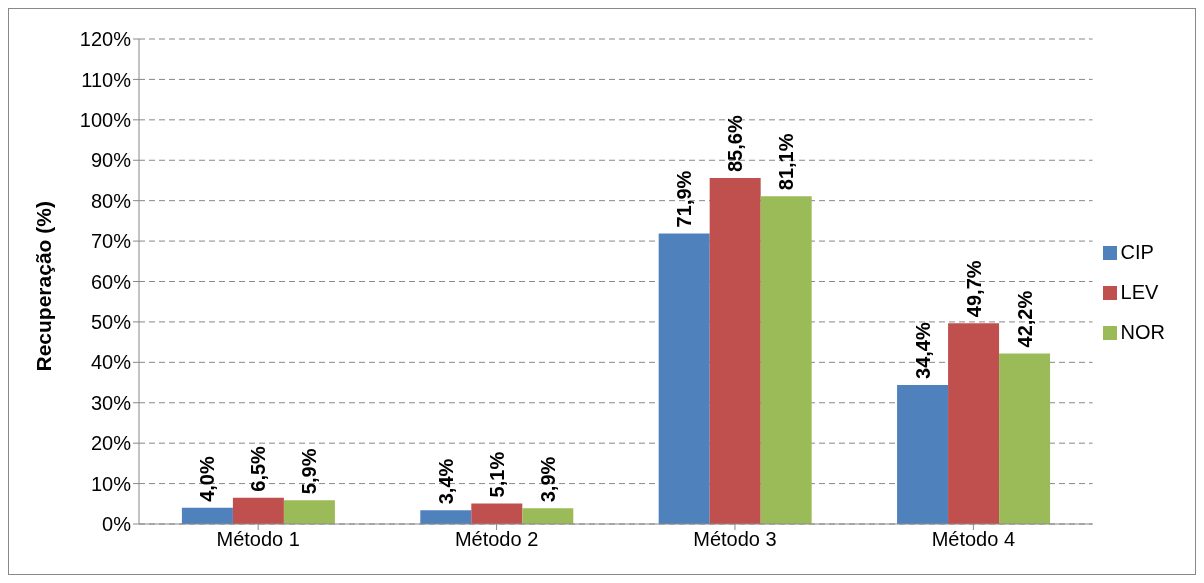 This screenshot has height=583, width=1204. Describe the element at coordinates (111, 281) in the screenshot. I see `y-tick-label: 60%` at that location.